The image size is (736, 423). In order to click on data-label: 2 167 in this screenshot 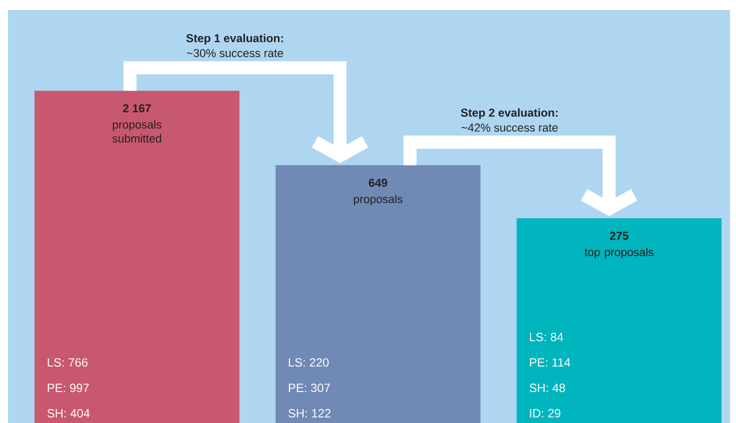, I will do `click(137, 108)`.